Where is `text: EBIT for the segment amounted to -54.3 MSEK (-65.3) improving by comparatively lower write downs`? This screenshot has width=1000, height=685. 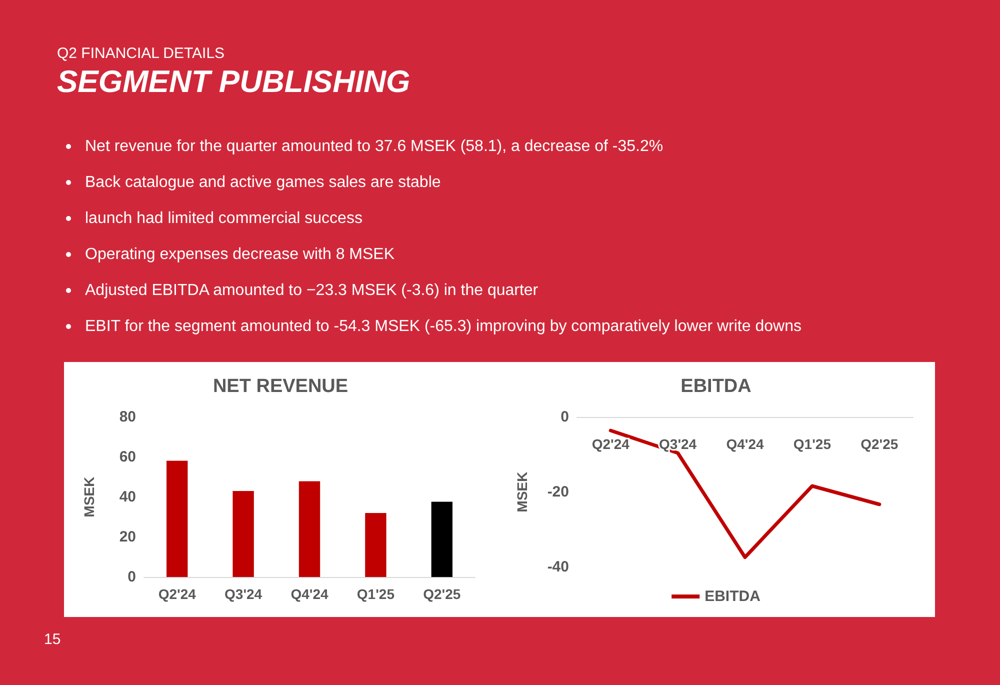 text: EBIT for the segment amounted to -54.3 MSEK (-65.3) improving by comparatively lower write downs is located at coordinates (443, 326).